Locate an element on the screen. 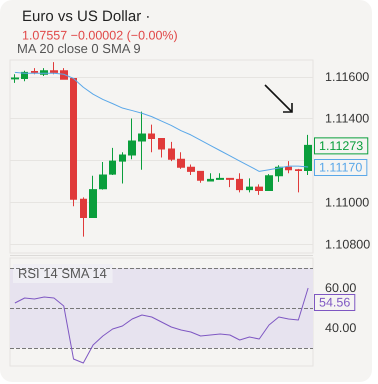 This screenshot has width=378, height=384. text: 1.11273 is located at coordinates (341, 145).